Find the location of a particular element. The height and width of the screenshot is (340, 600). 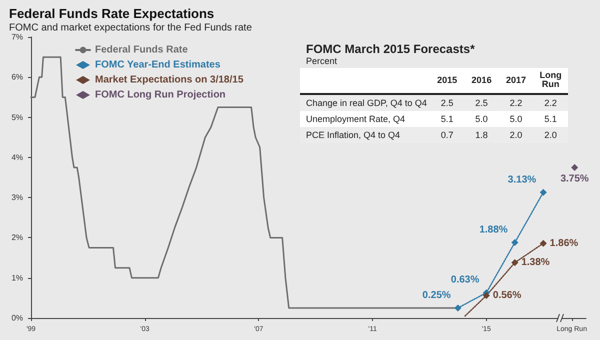

category-label: 2017 is located at coordinates (516, 81).